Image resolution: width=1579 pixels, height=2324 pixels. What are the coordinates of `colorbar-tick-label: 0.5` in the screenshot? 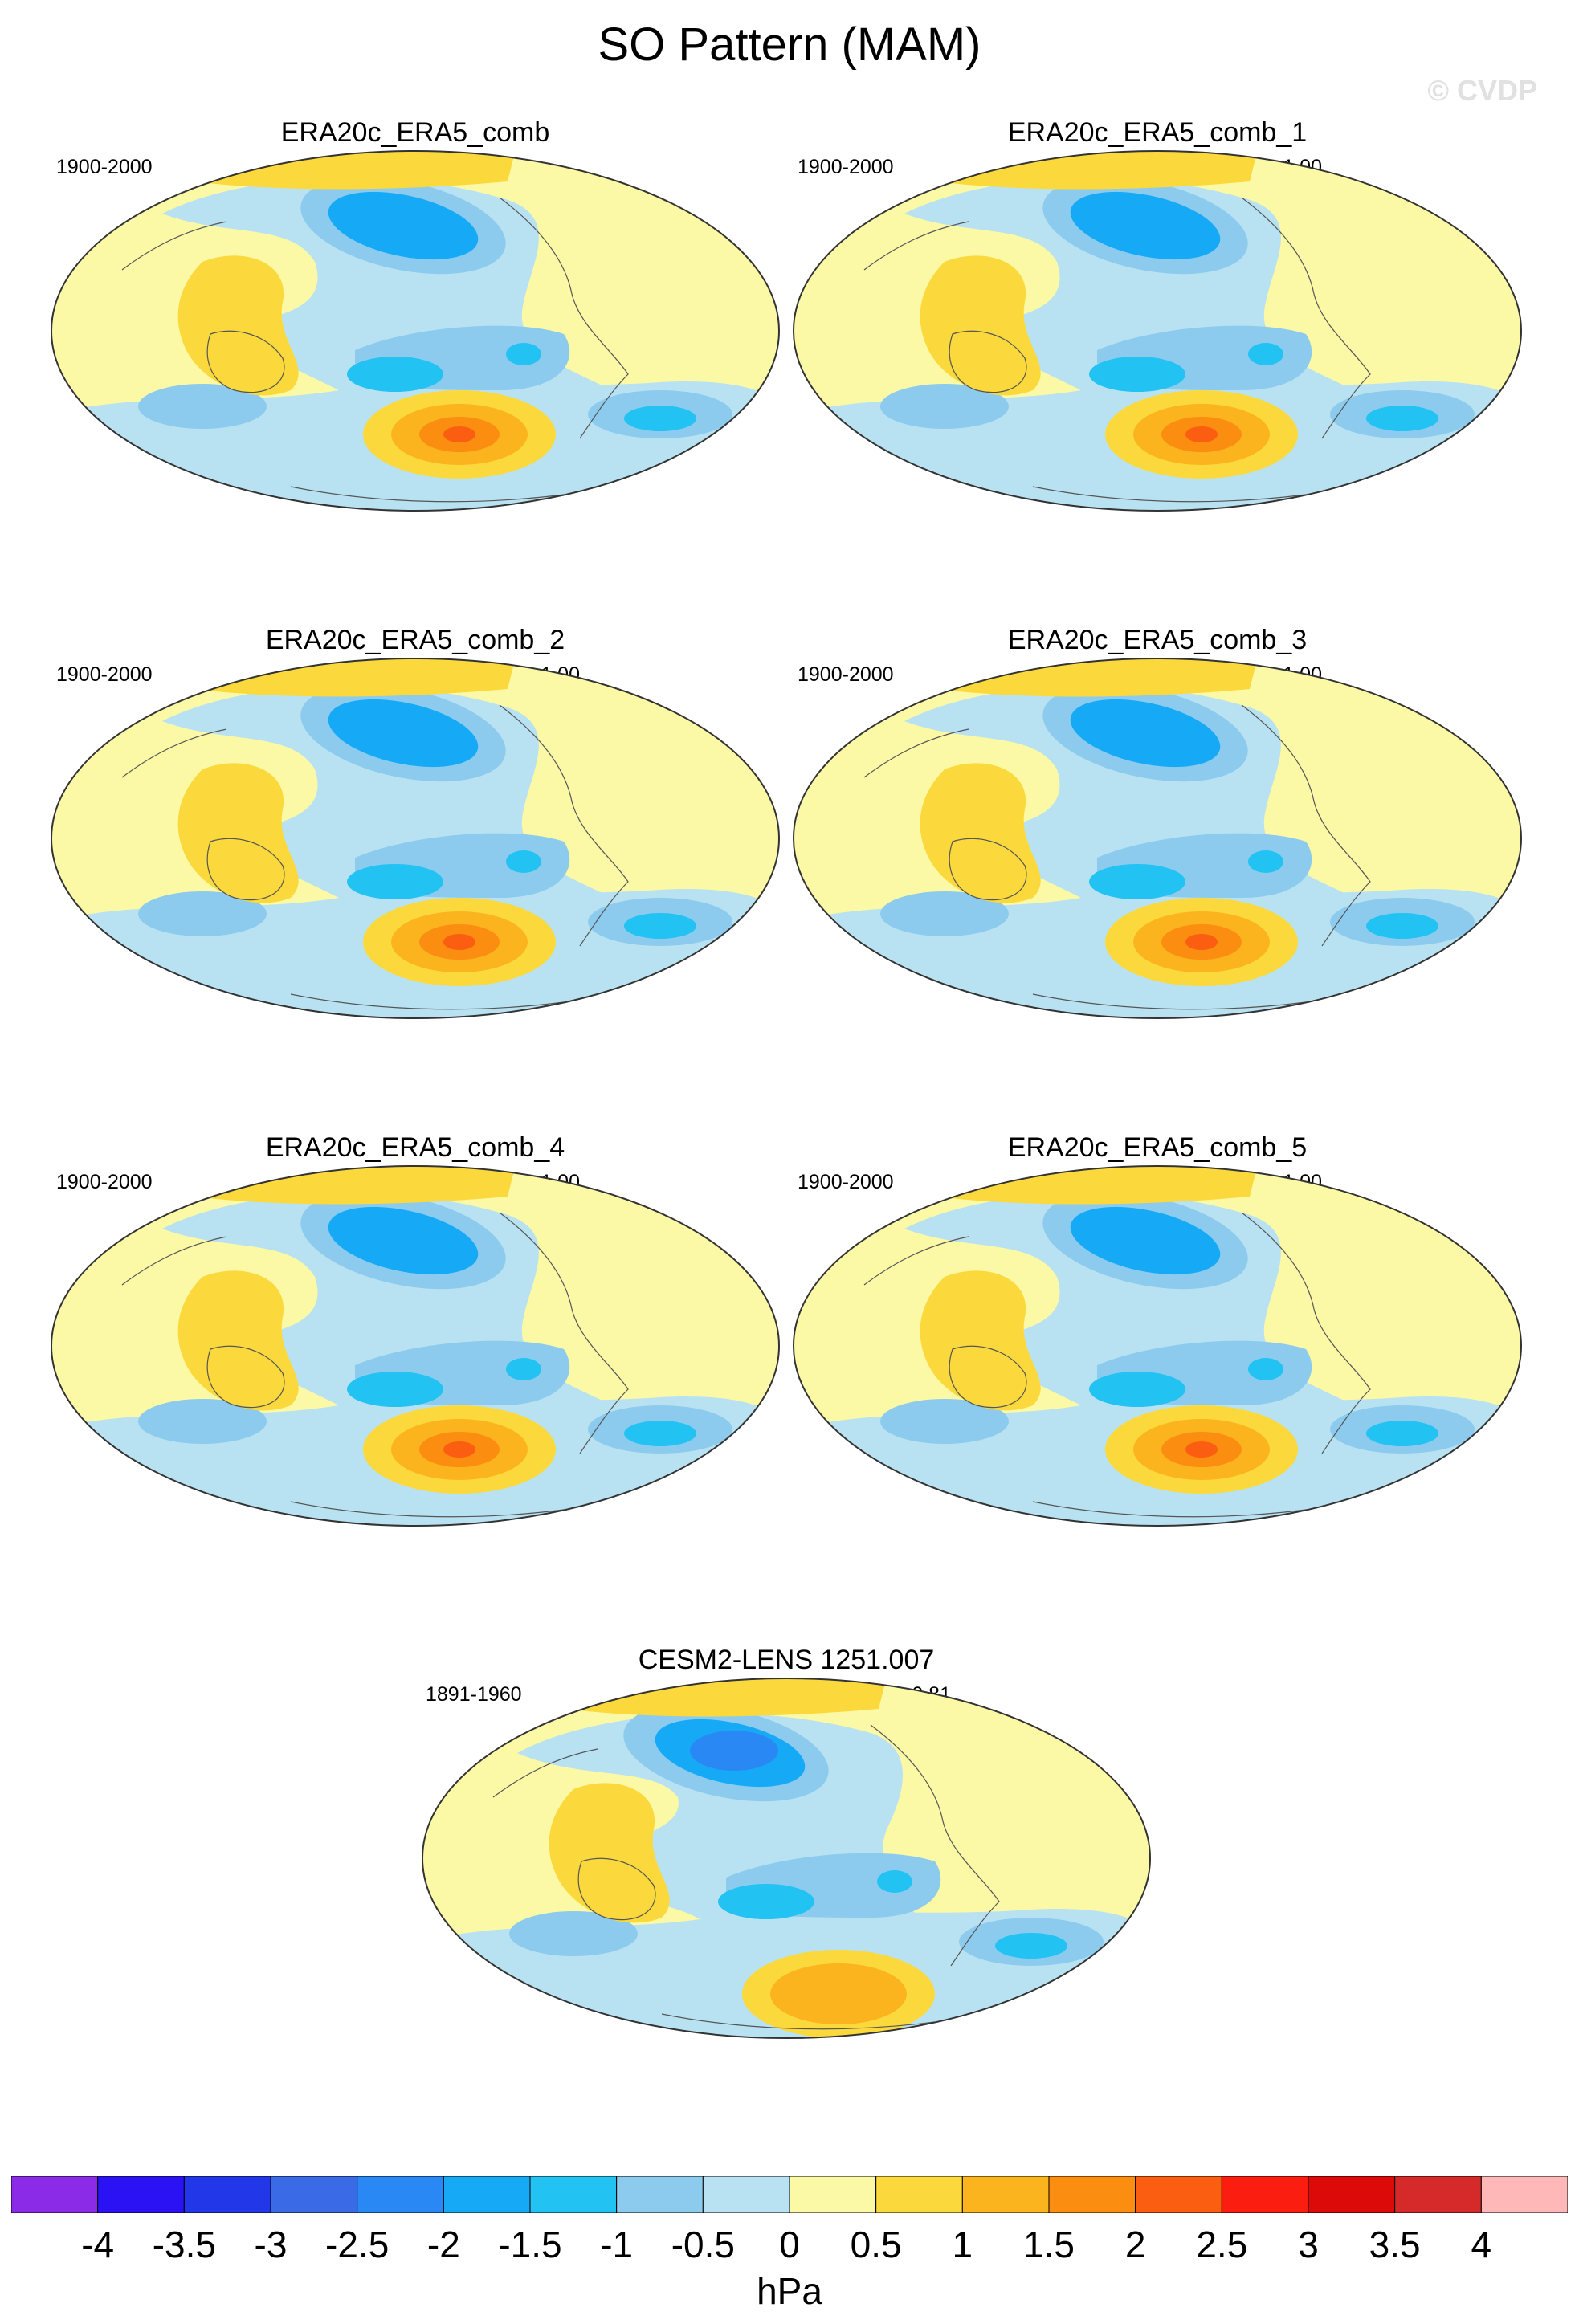 It's located at (876, 2245).